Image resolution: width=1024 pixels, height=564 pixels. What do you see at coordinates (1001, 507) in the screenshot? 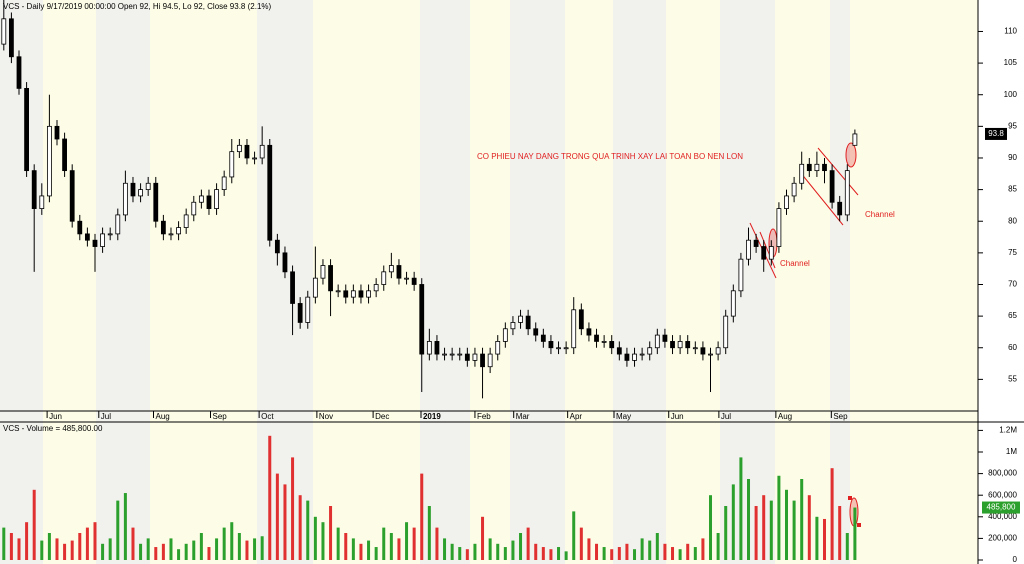
I see `last-volume-box` at bounding box center [1001, 507].